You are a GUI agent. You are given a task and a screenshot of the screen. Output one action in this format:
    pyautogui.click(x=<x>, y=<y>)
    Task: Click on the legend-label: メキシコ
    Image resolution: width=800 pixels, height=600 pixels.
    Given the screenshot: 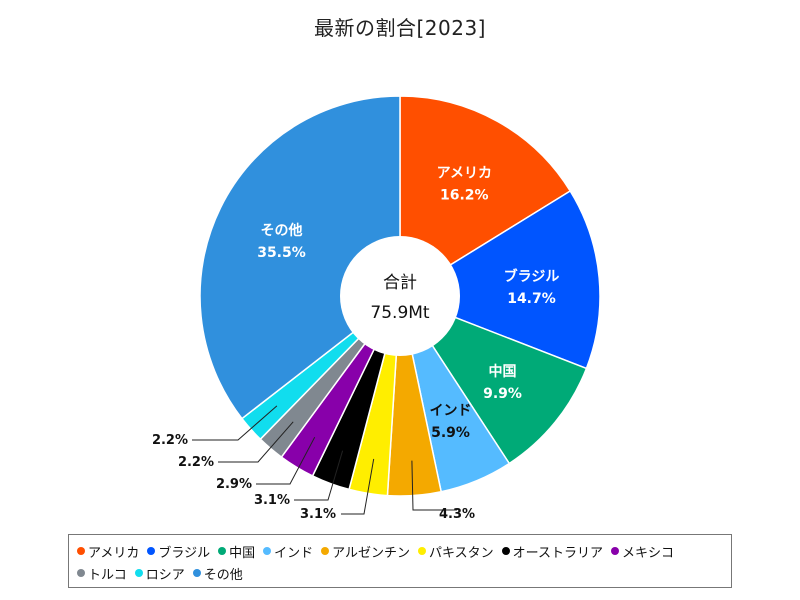 What is the action you would take?
    pyautogui.click(x=648, y=553)
    